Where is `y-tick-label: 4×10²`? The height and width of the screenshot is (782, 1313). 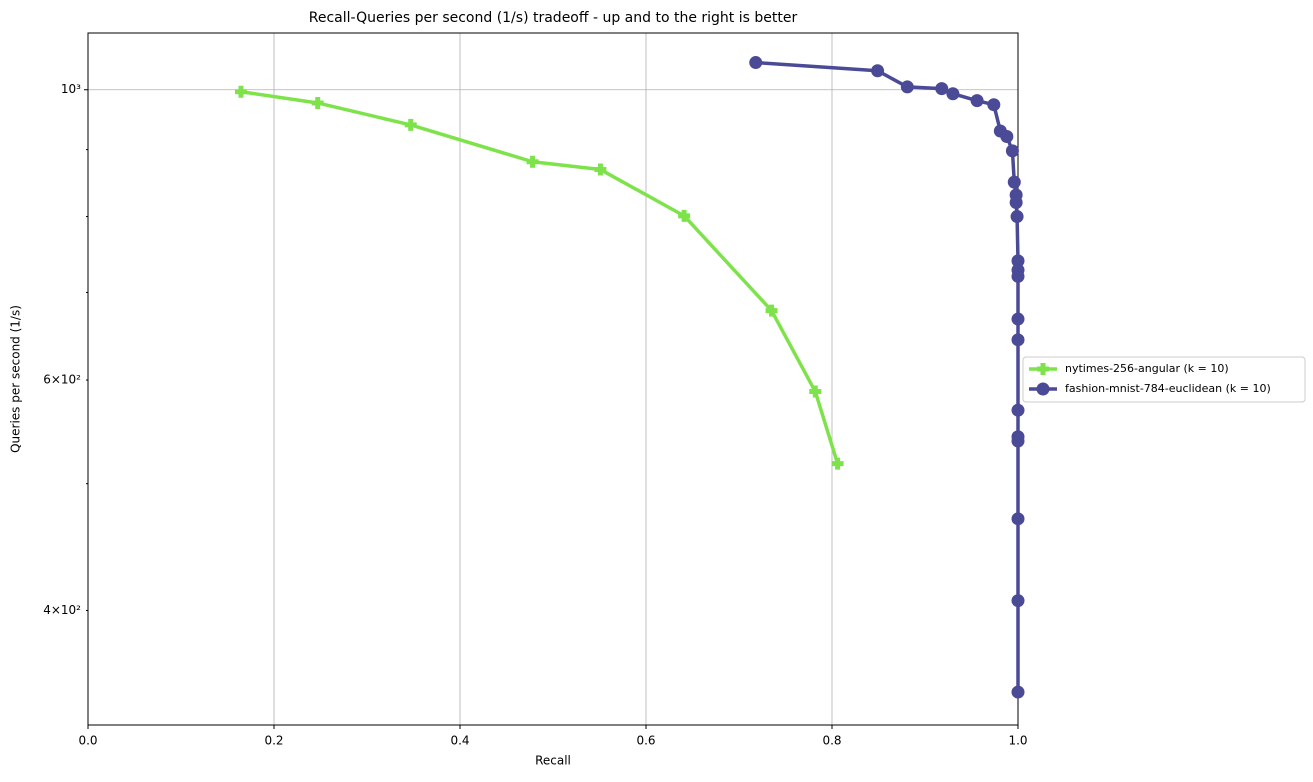 y-tick-label: 4×10² is located at coordinates (62, 610).